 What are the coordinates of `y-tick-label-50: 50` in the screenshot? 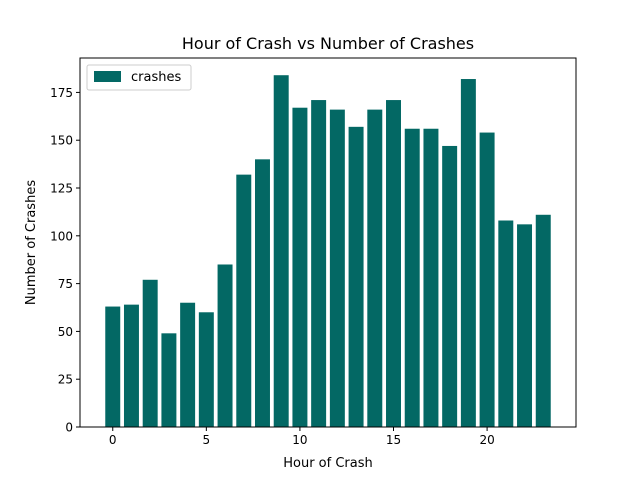 It's located at (65, 332).